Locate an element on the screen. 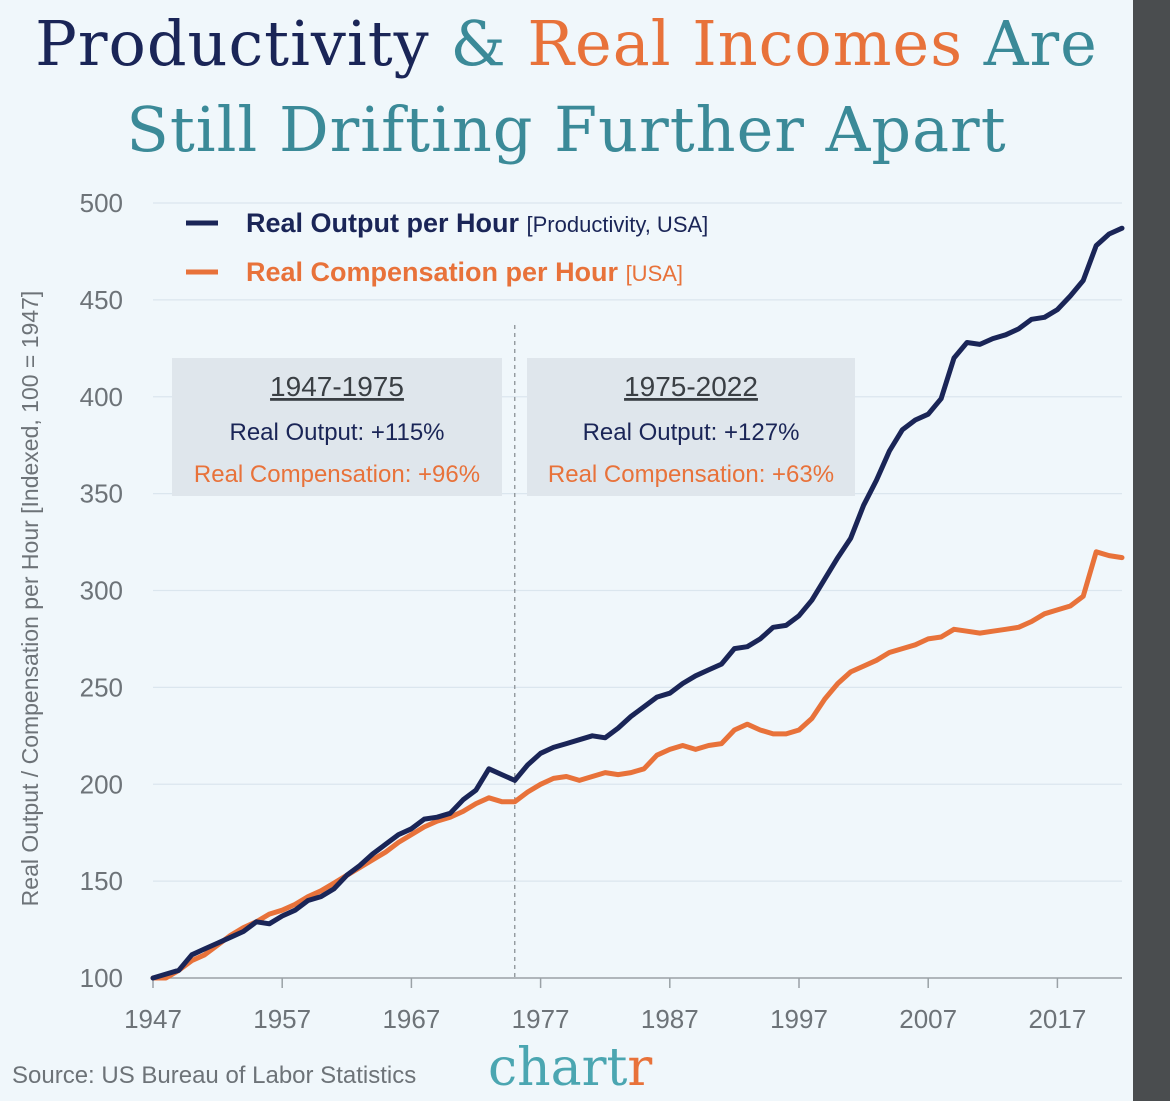 The height and width of the screenshot is (1101, 1170). title-real-incomes: Real Incomes is located at coordinates (745, 43).